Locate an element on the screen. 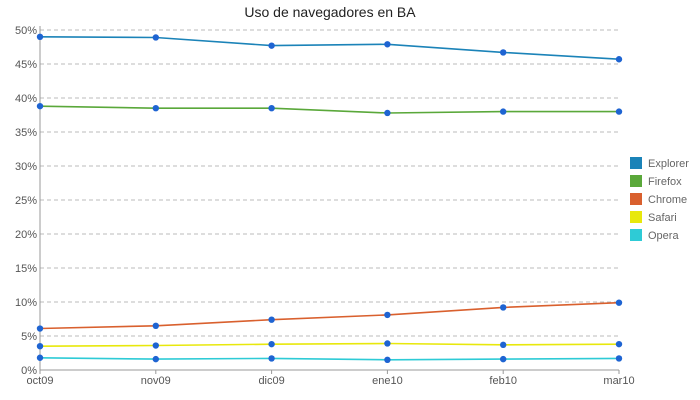  y-tick-label: 20% is located at coordinates (26, 235).